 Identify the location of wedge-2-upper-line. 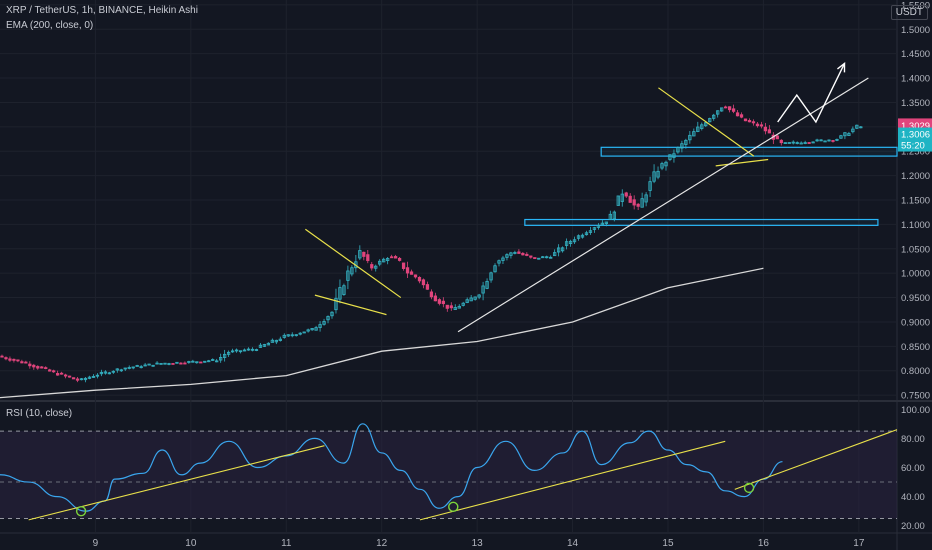
(706, 122).